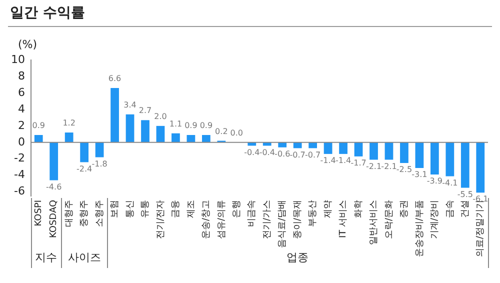 This screenshot has width=500, height=283. Describe the element at coordinates (69, 213) in the screenshot. I see `x-tick-label: 대형주` at that location.